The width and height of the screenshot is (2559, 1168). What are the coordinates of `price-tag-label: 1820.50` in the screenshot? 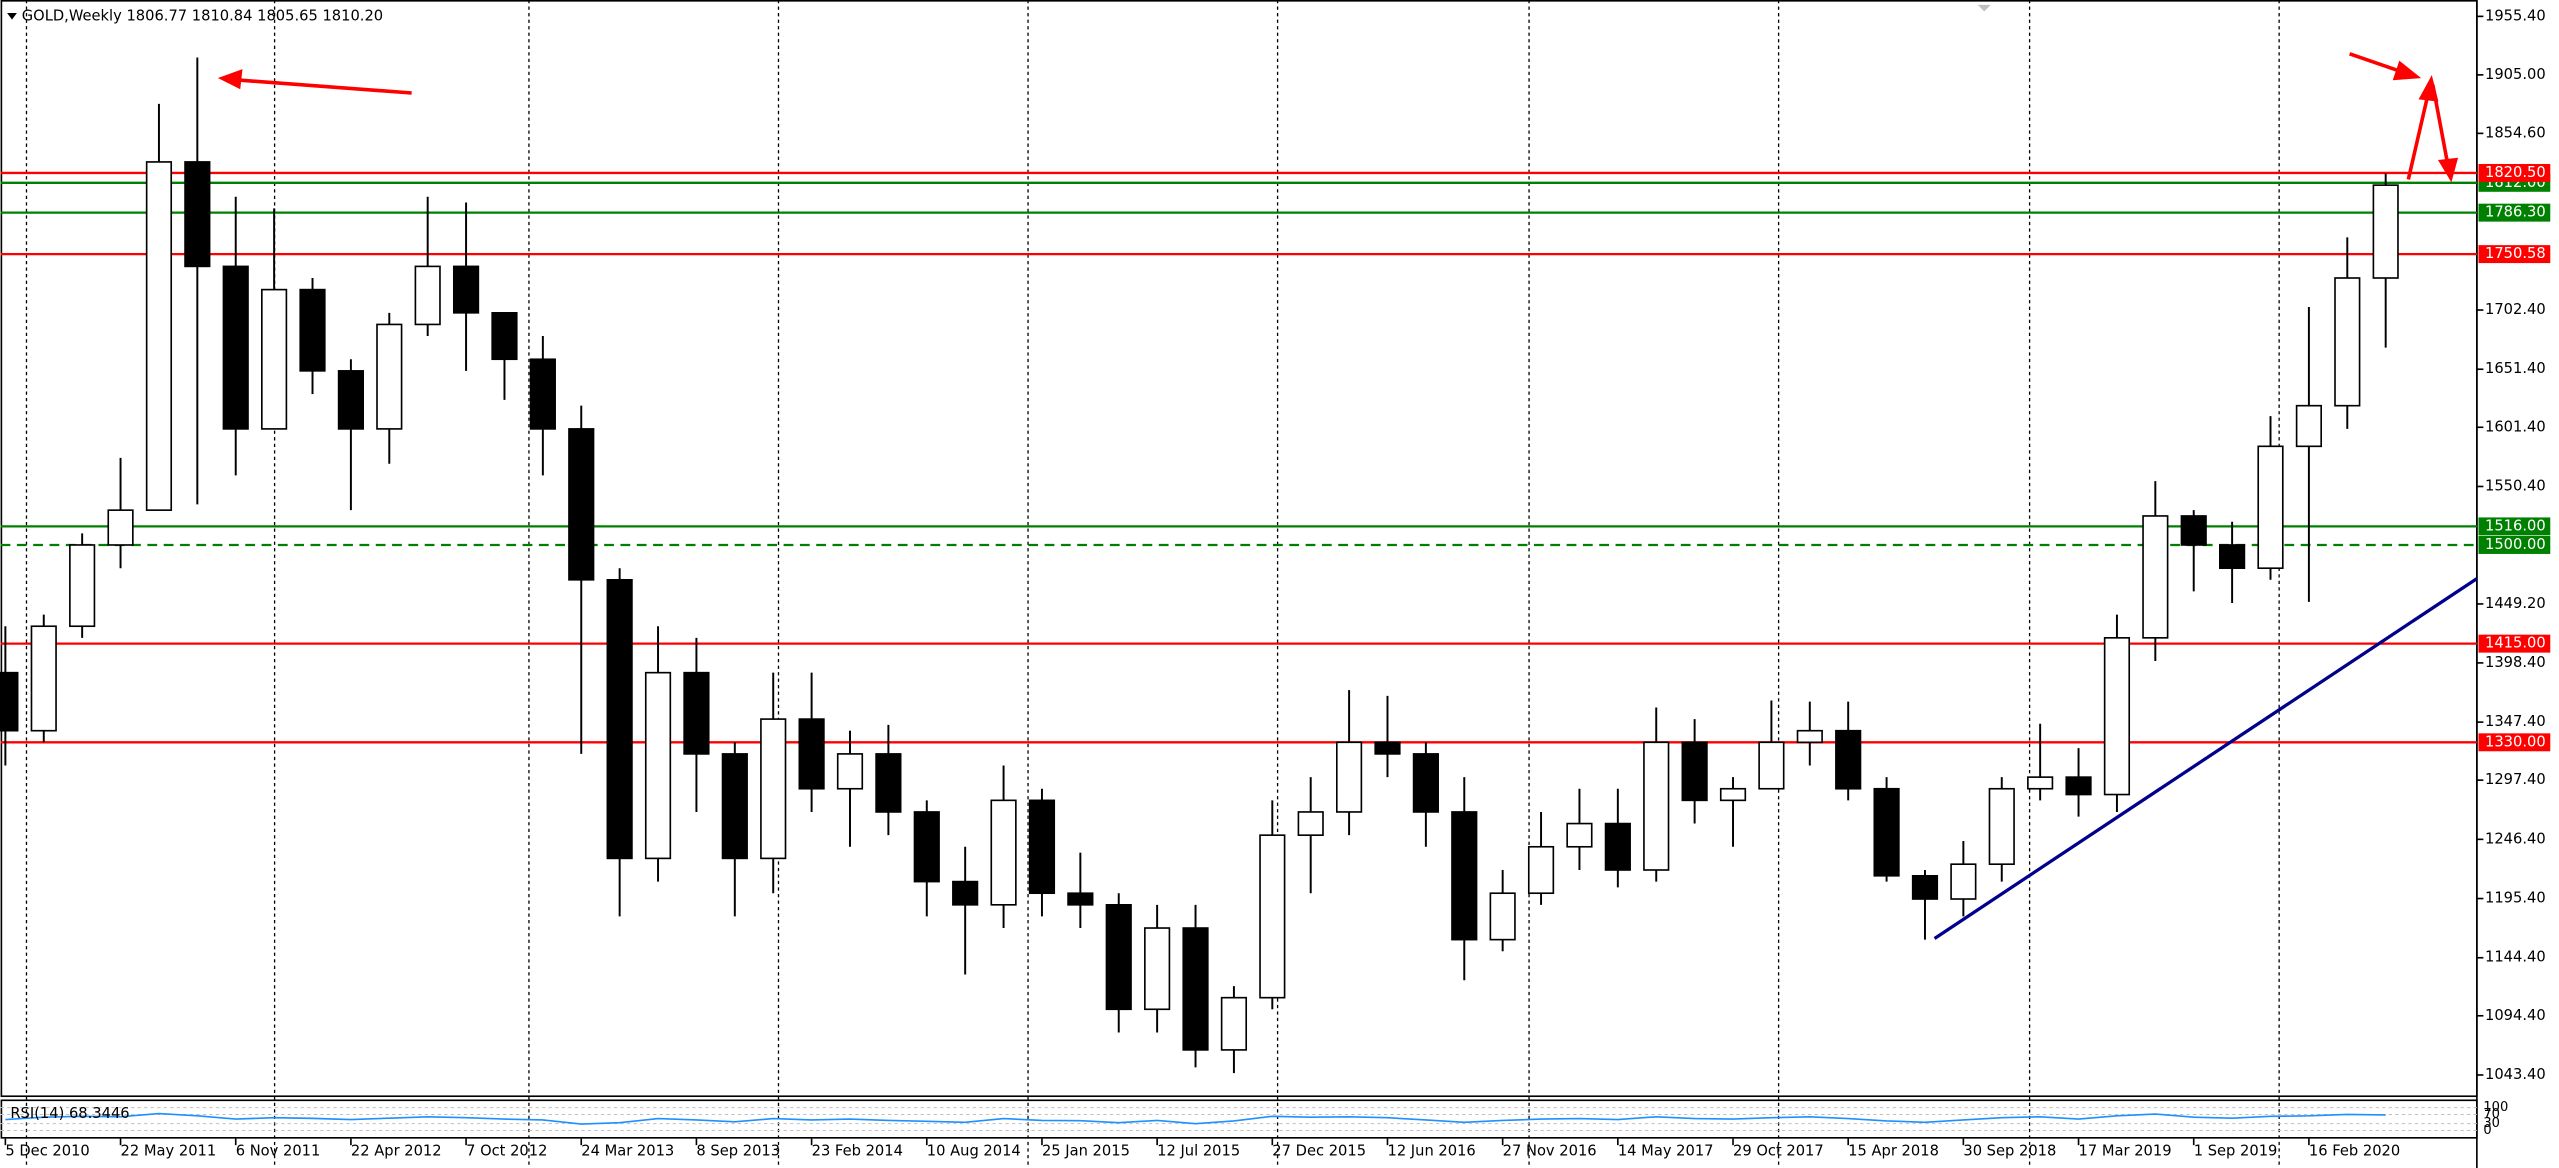 It's located at (2515, 172).